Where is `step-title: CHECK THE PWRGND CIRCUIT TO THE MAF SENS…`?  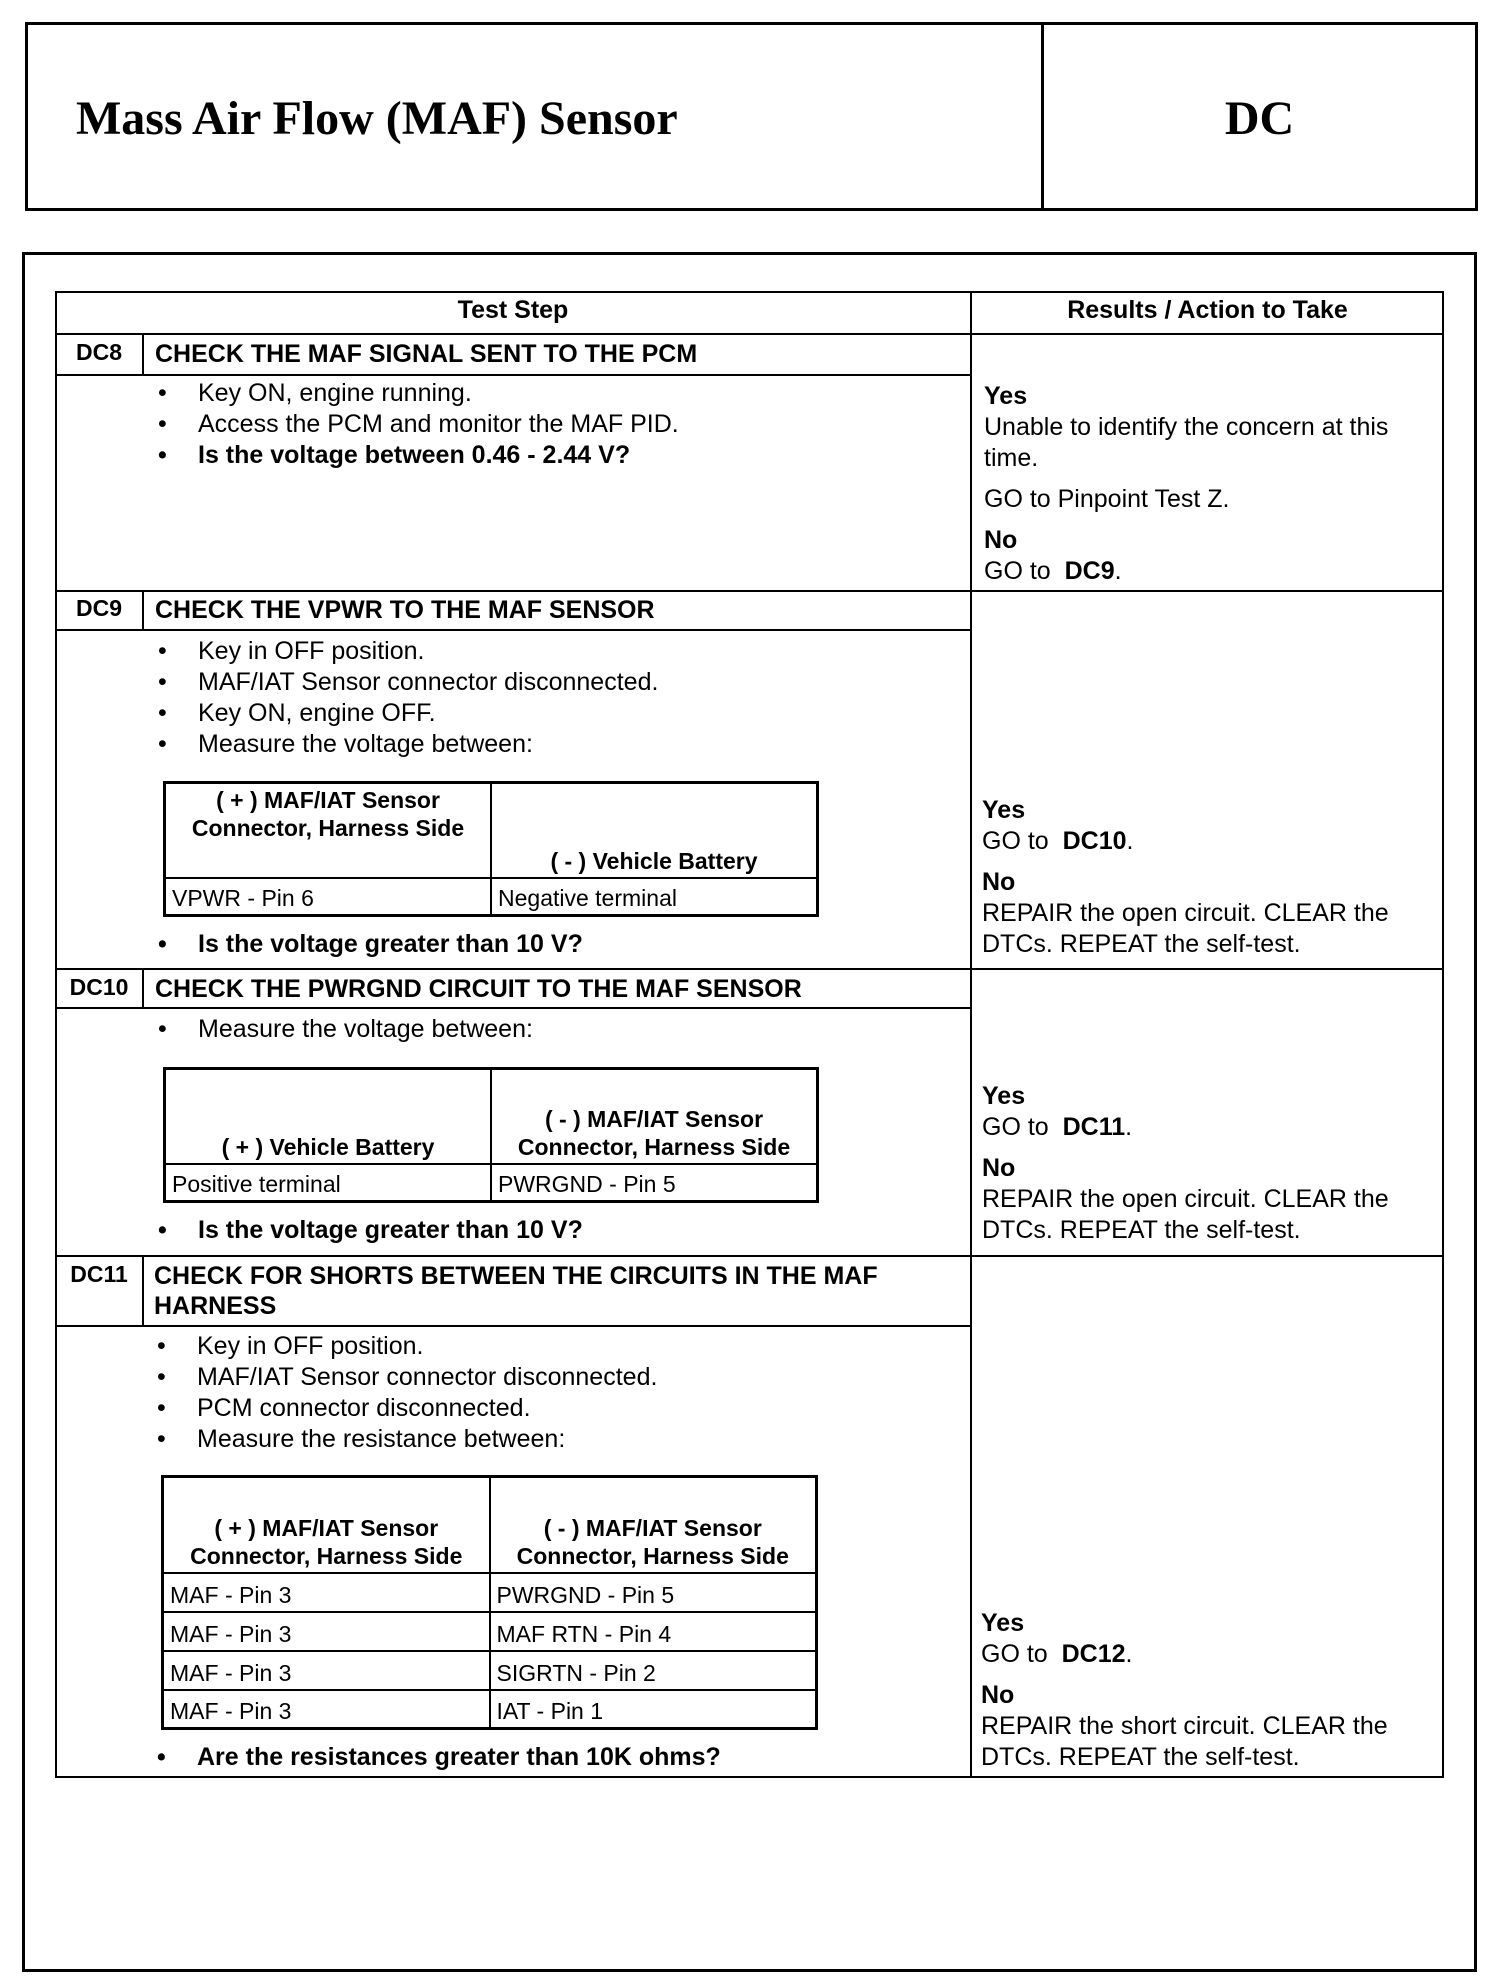 step-title: CHECK THE PWRGND CIRCUIT TO THE MAF SENS… is located at coordinates (478, 989).